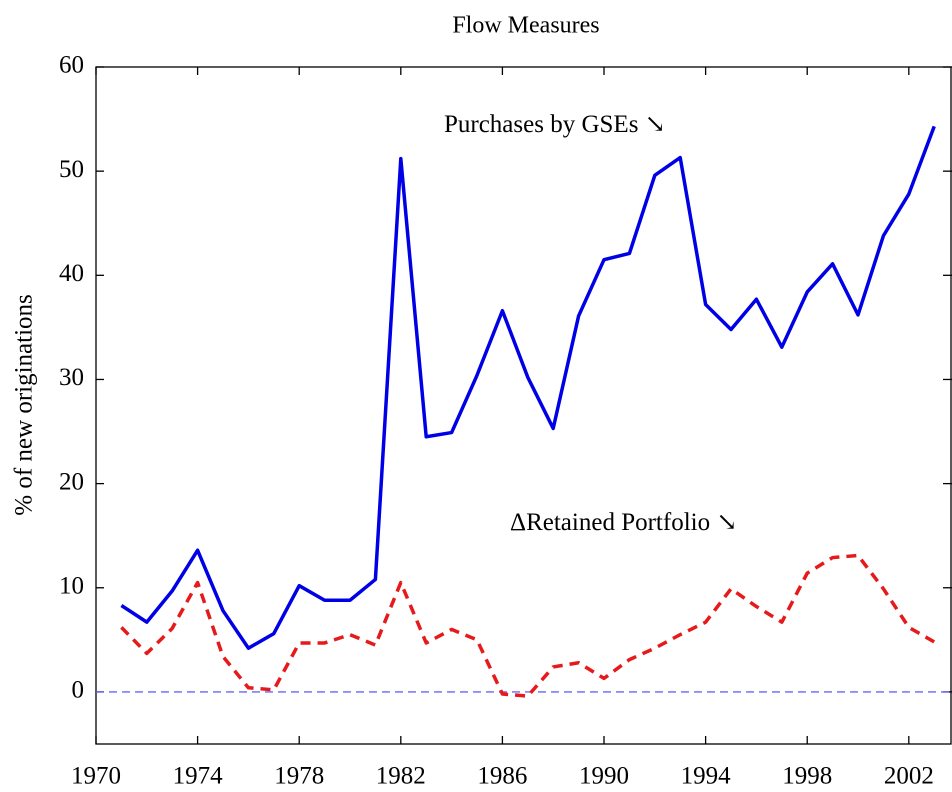 The width and height of the screenshot is (952, 792). Describe the element at coordinates (401, 776) in the screenshot. I see `x-tick-label: 1982` at that location.